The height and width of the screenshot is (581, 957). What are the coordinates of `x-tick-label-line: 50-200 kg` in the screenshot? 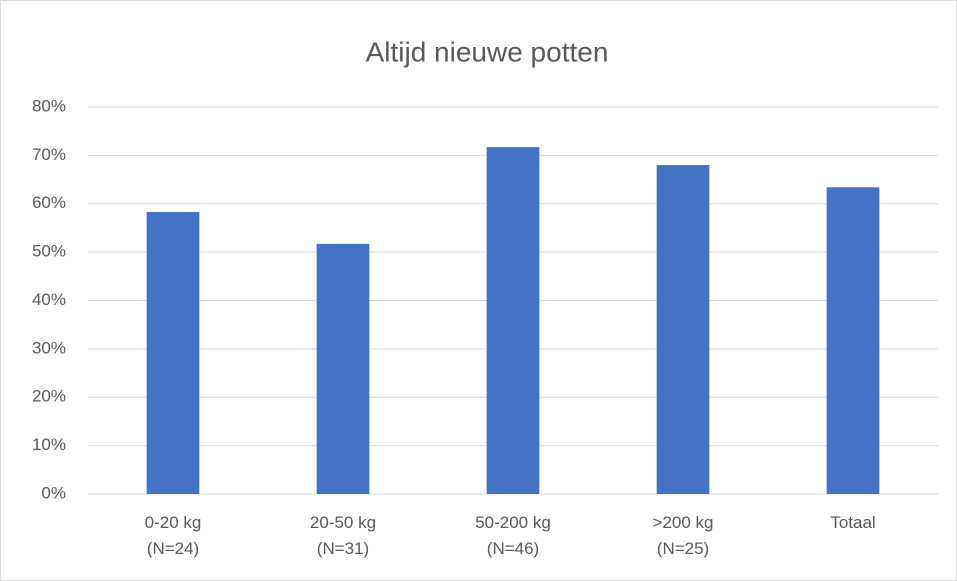 It's located at (513, 522).